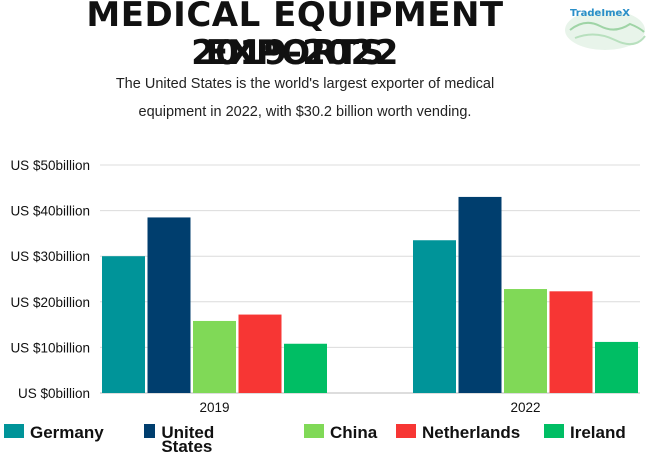 This screenshot has height=456, width=650. Describe the element at coordinates (571, 342) in the screenshot. I see `bar-netherlands-2022` at that location.